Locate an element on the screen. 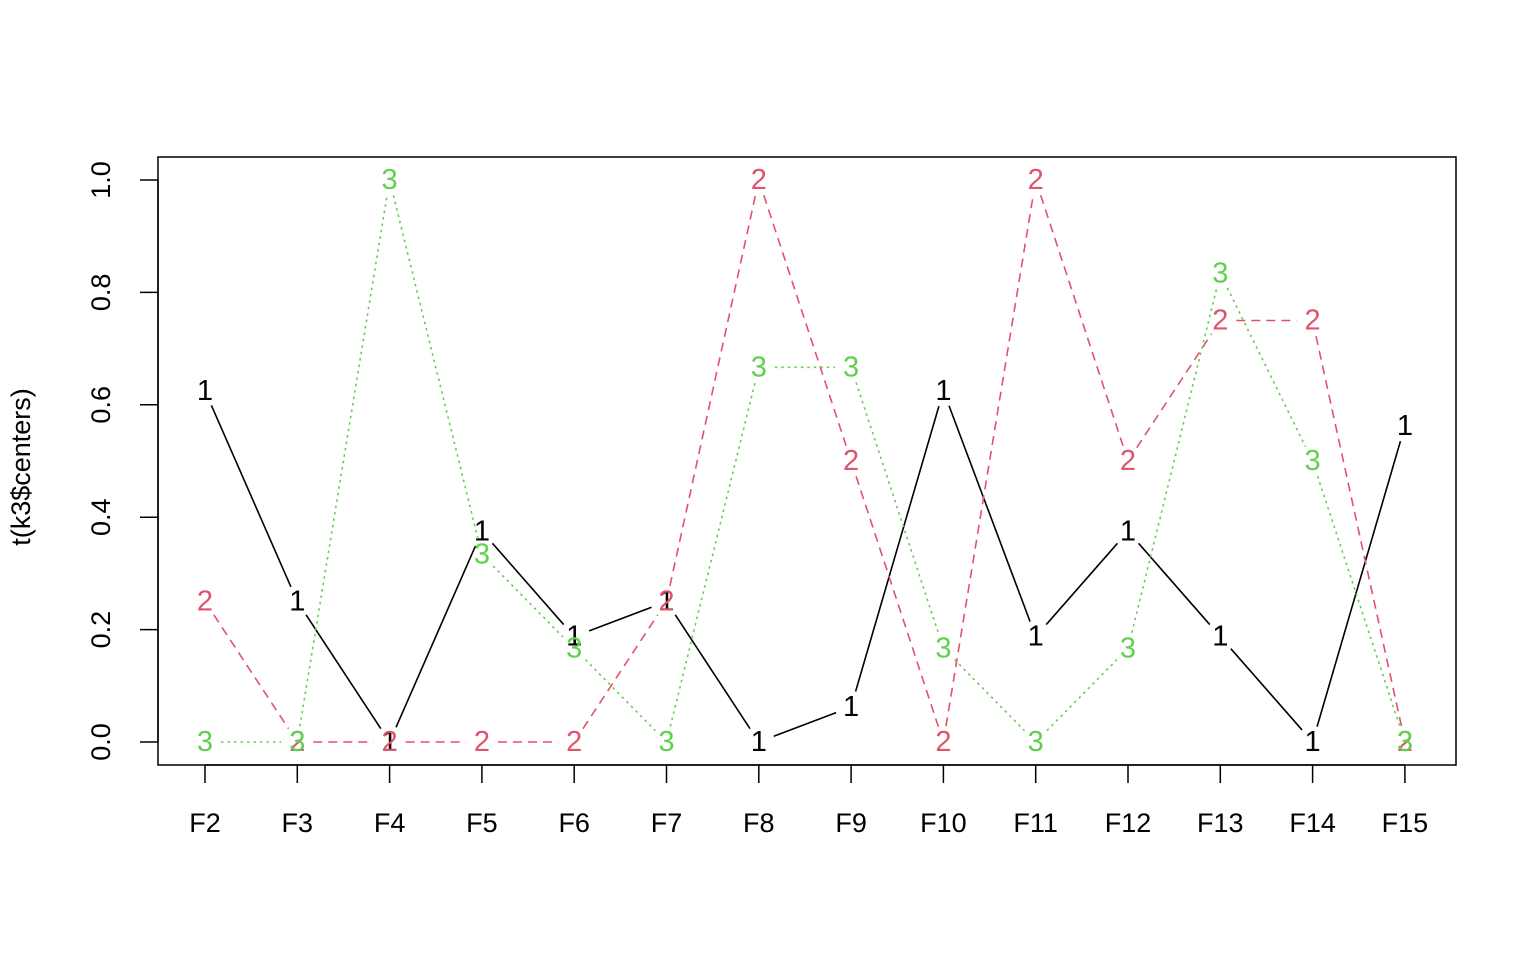 This screenshot has width=1536, height=960. y-tick-label: 0.2 is located at coordinates (101, 630).